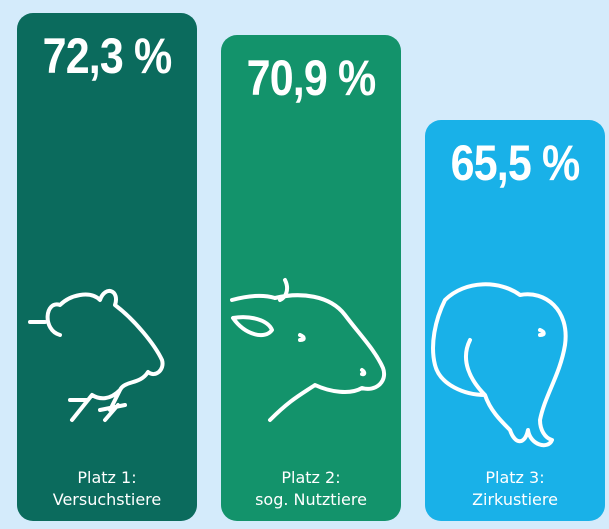 The height and width of the screenshot is (529, 609). I want to click on value-label: 72,3 %, so click(107, 56).